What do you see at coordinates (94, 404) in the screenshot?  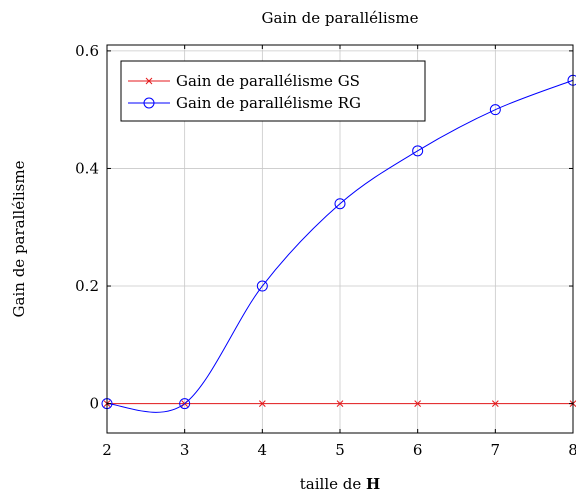 I see `y-tick-label: 0` at bounding box center [94, 404].